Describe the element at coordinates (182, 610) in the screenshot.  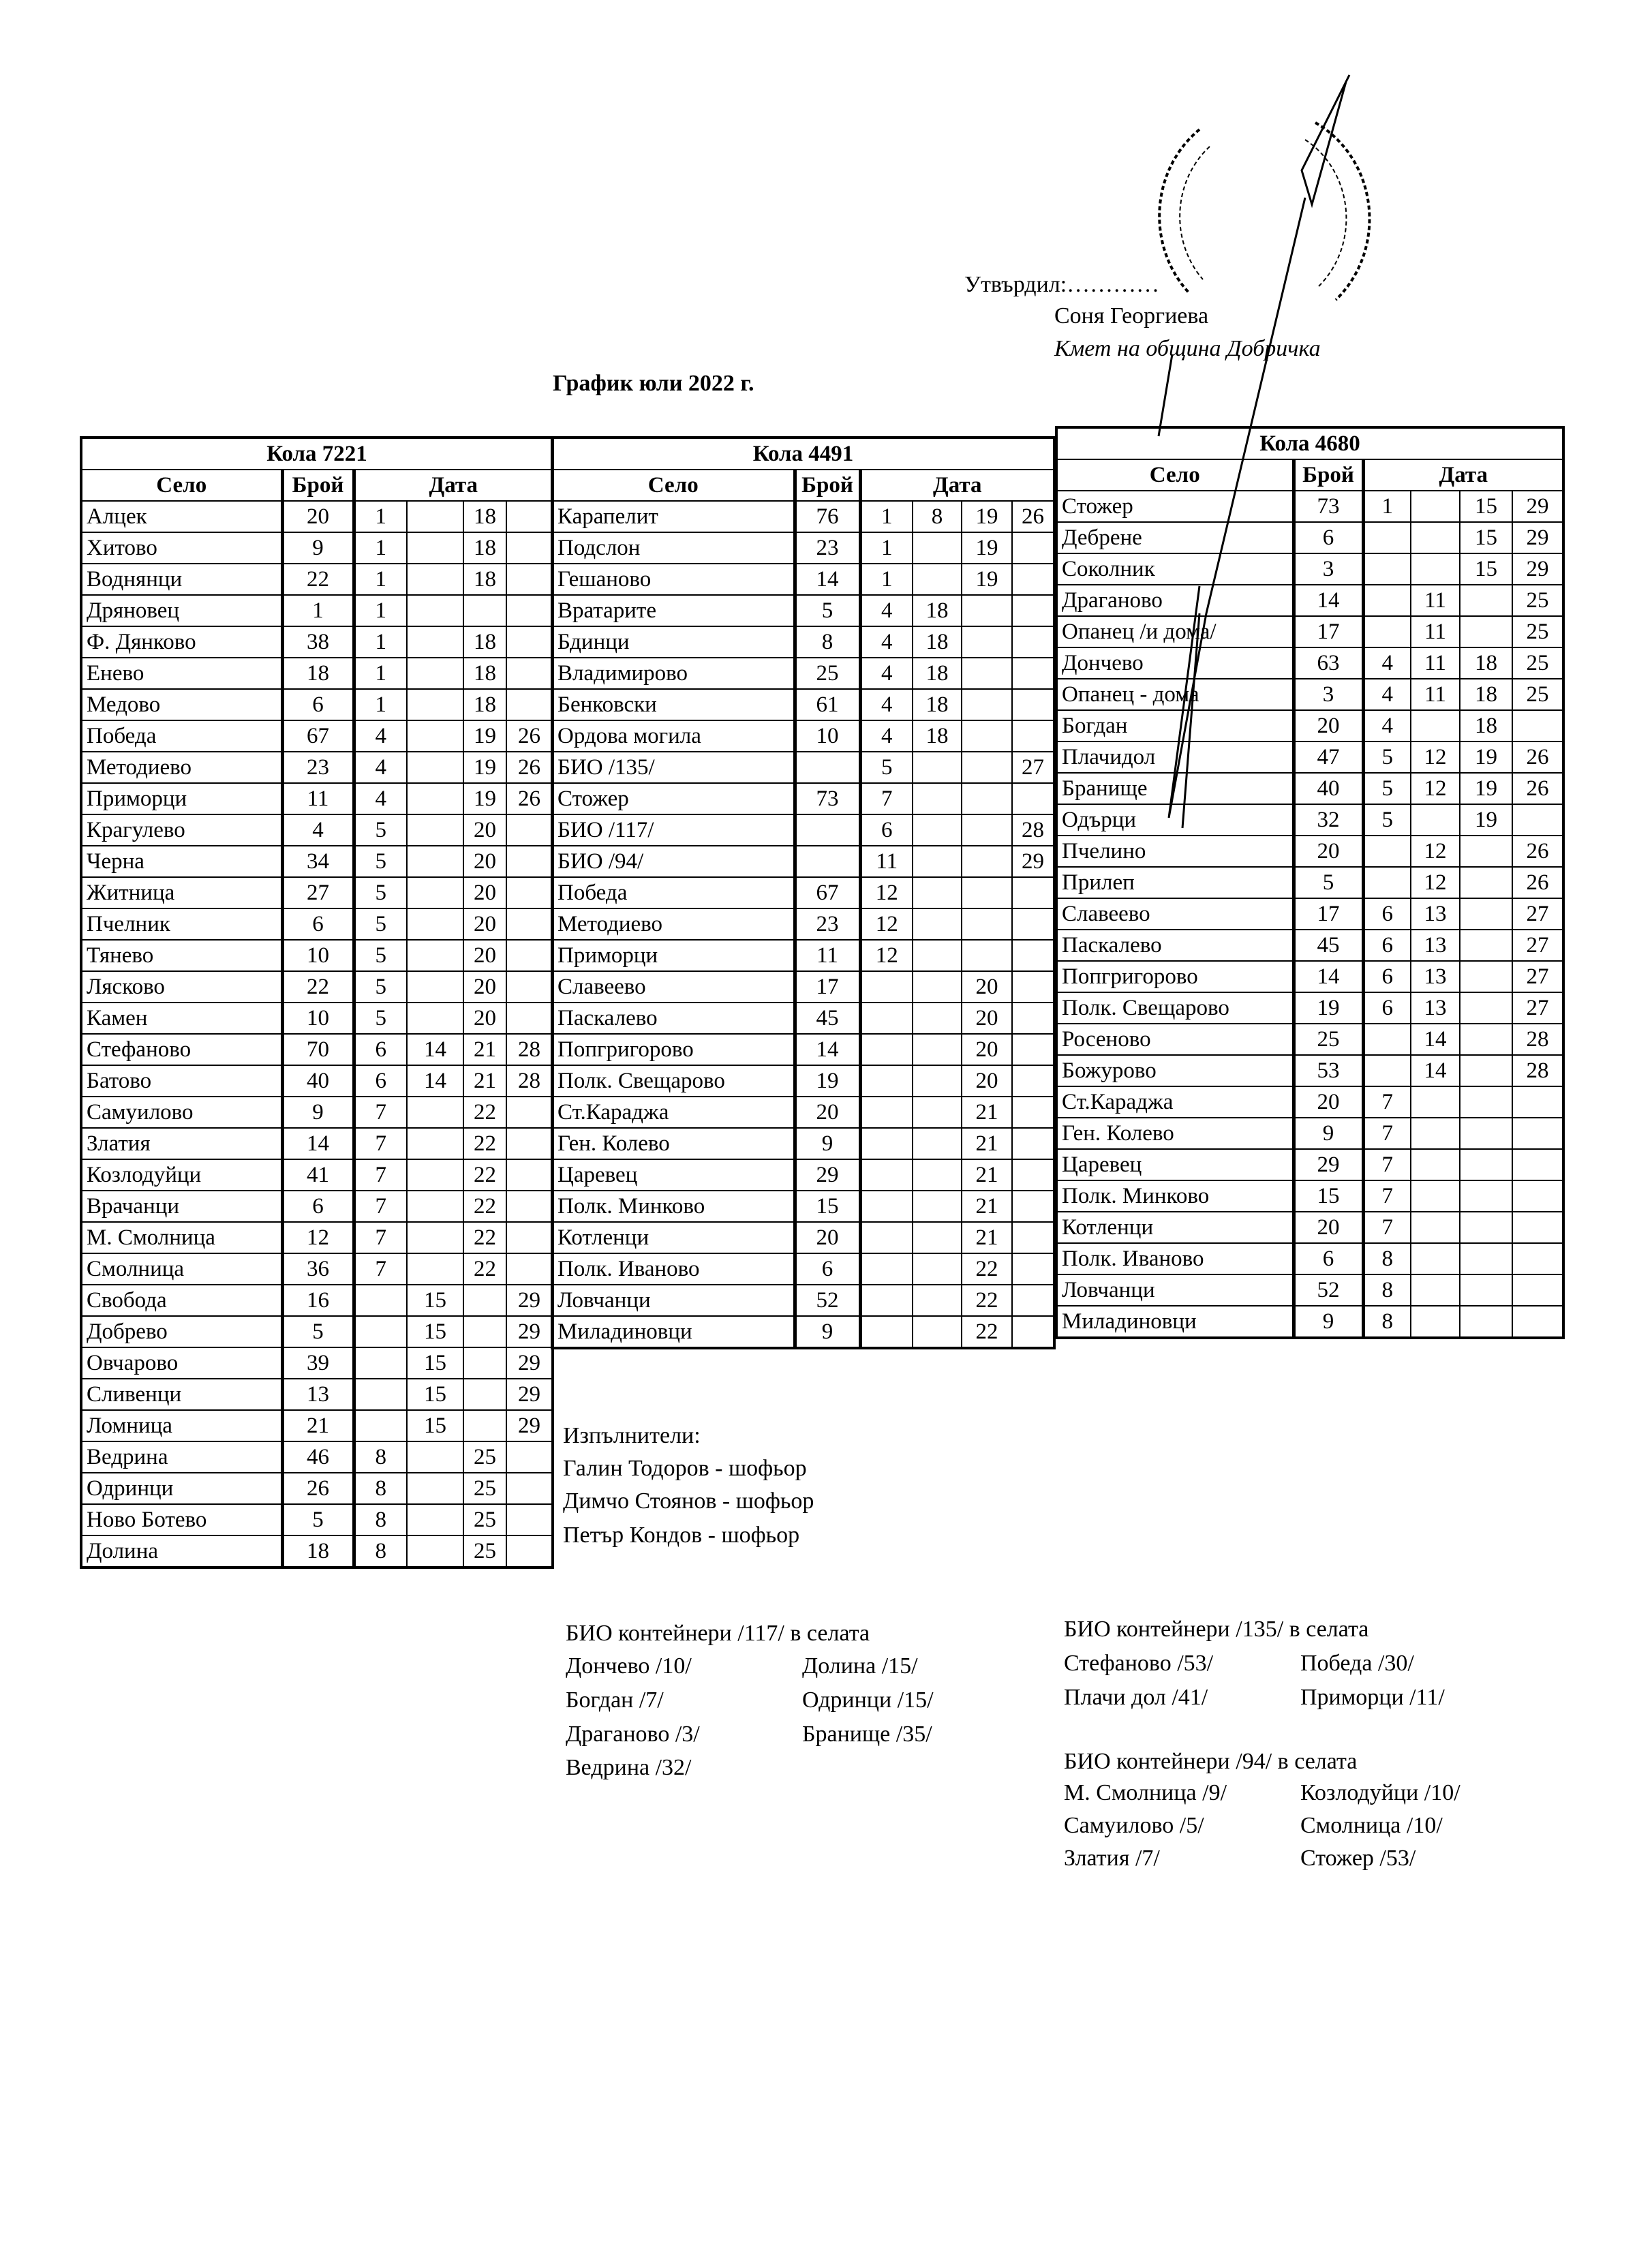
I see `village-cell: Дряновец` at that location.